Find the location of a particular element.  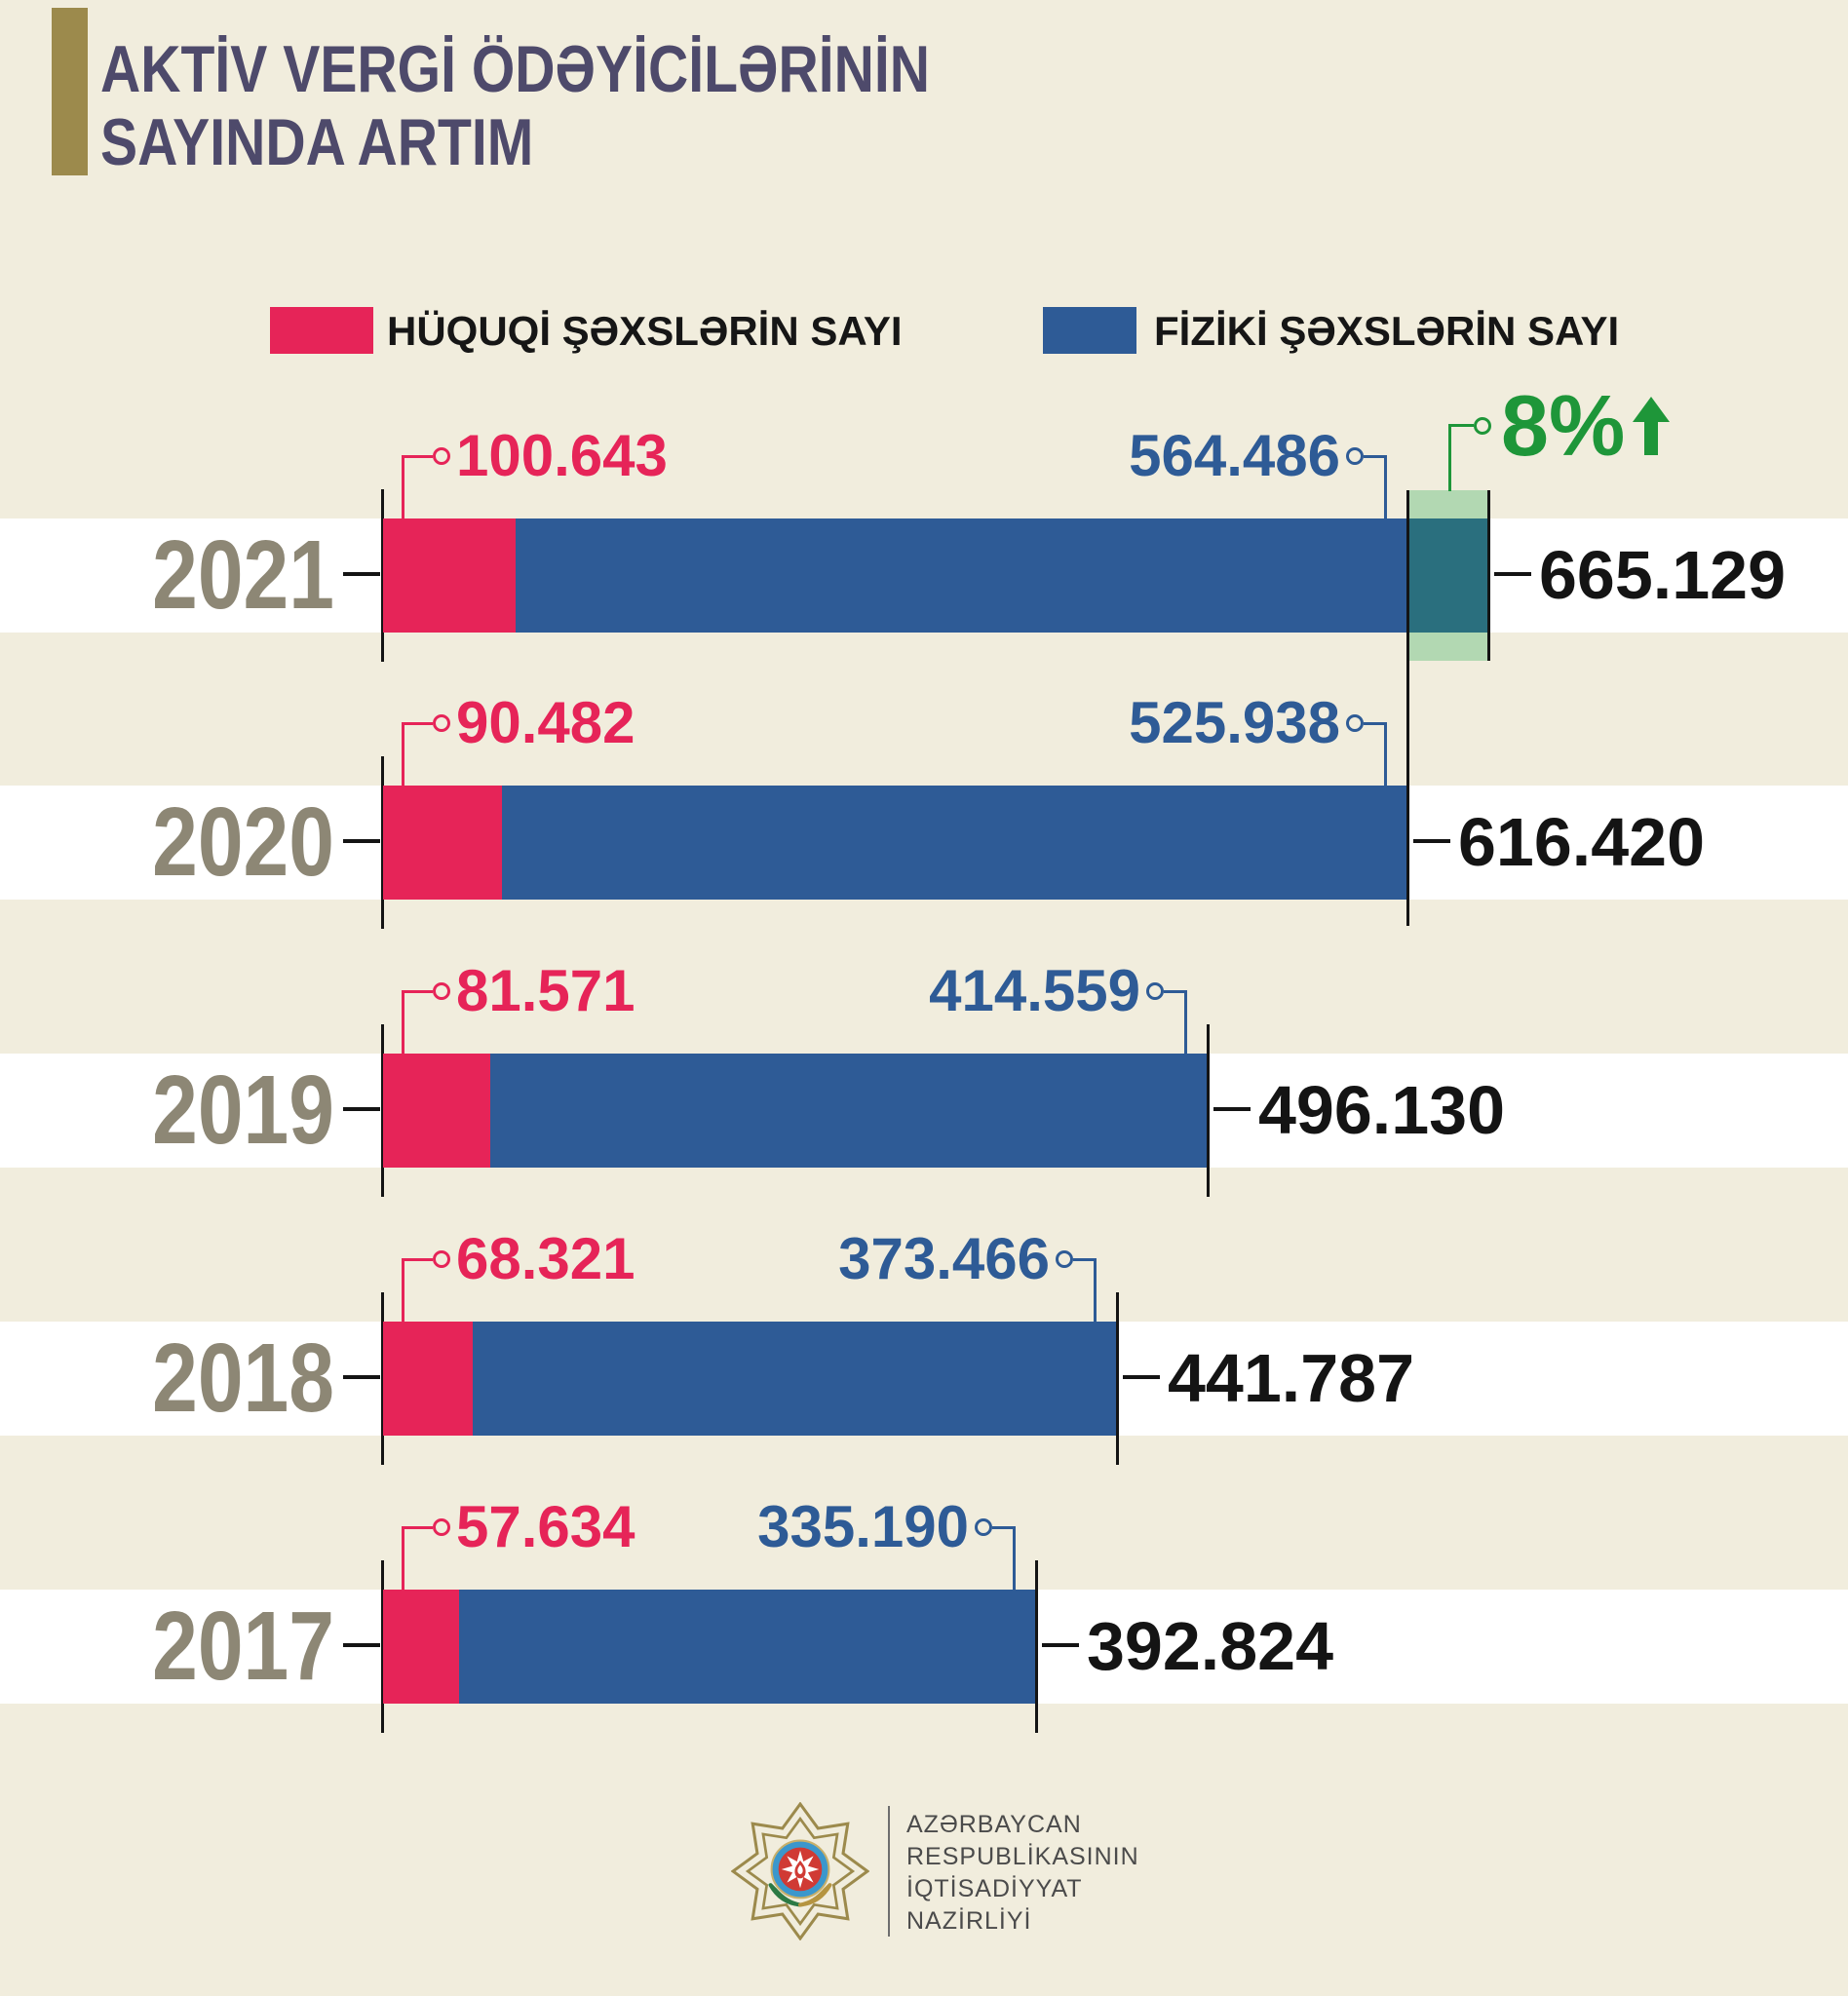

bar-2019 is located at coordinates (795, 1111).